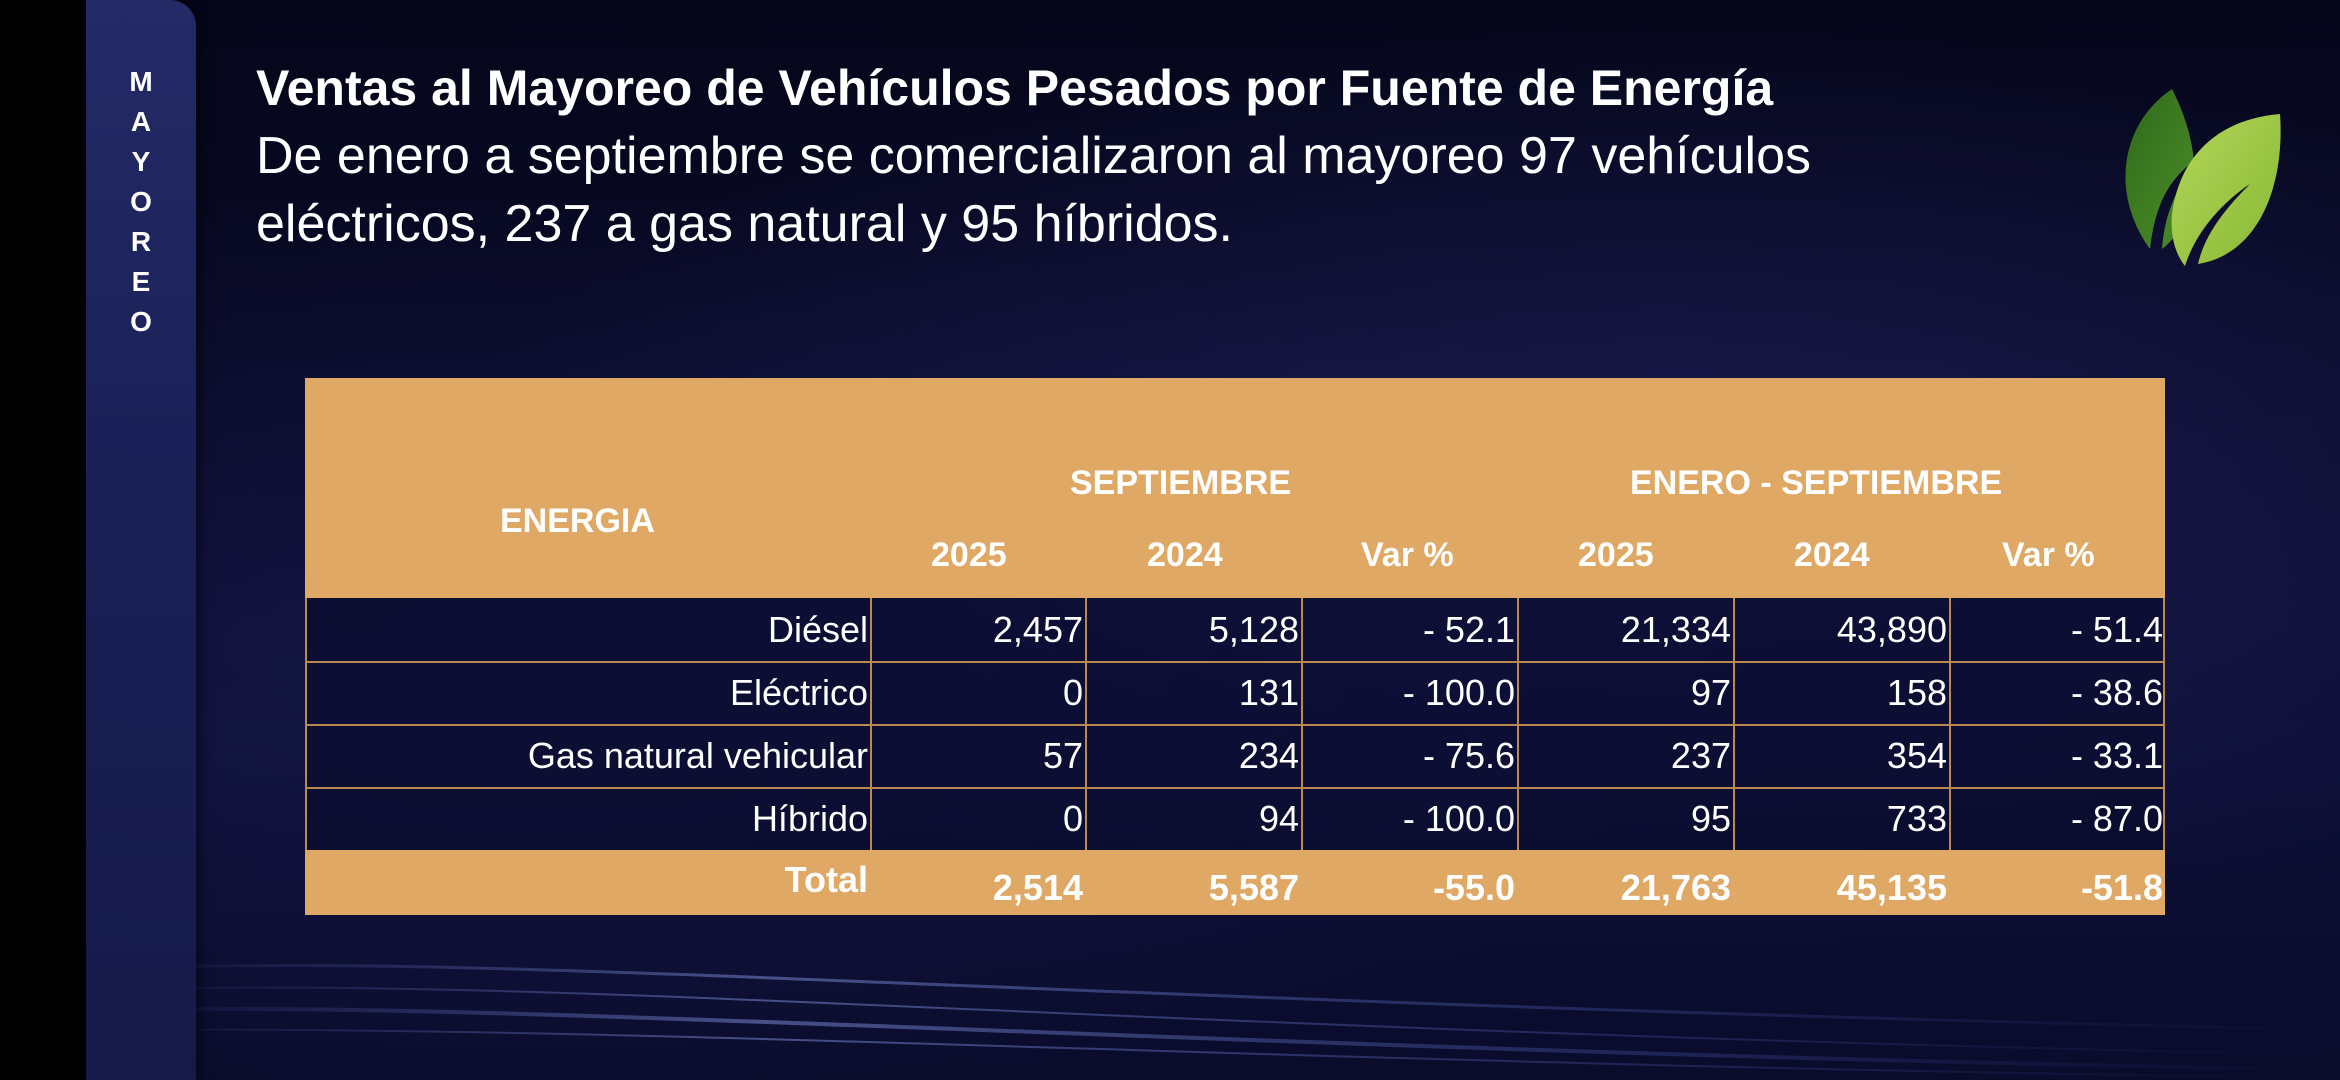 This screenshot has height=1080, width=2340. I want to click on cell-value: 733, so click(1916, 818).